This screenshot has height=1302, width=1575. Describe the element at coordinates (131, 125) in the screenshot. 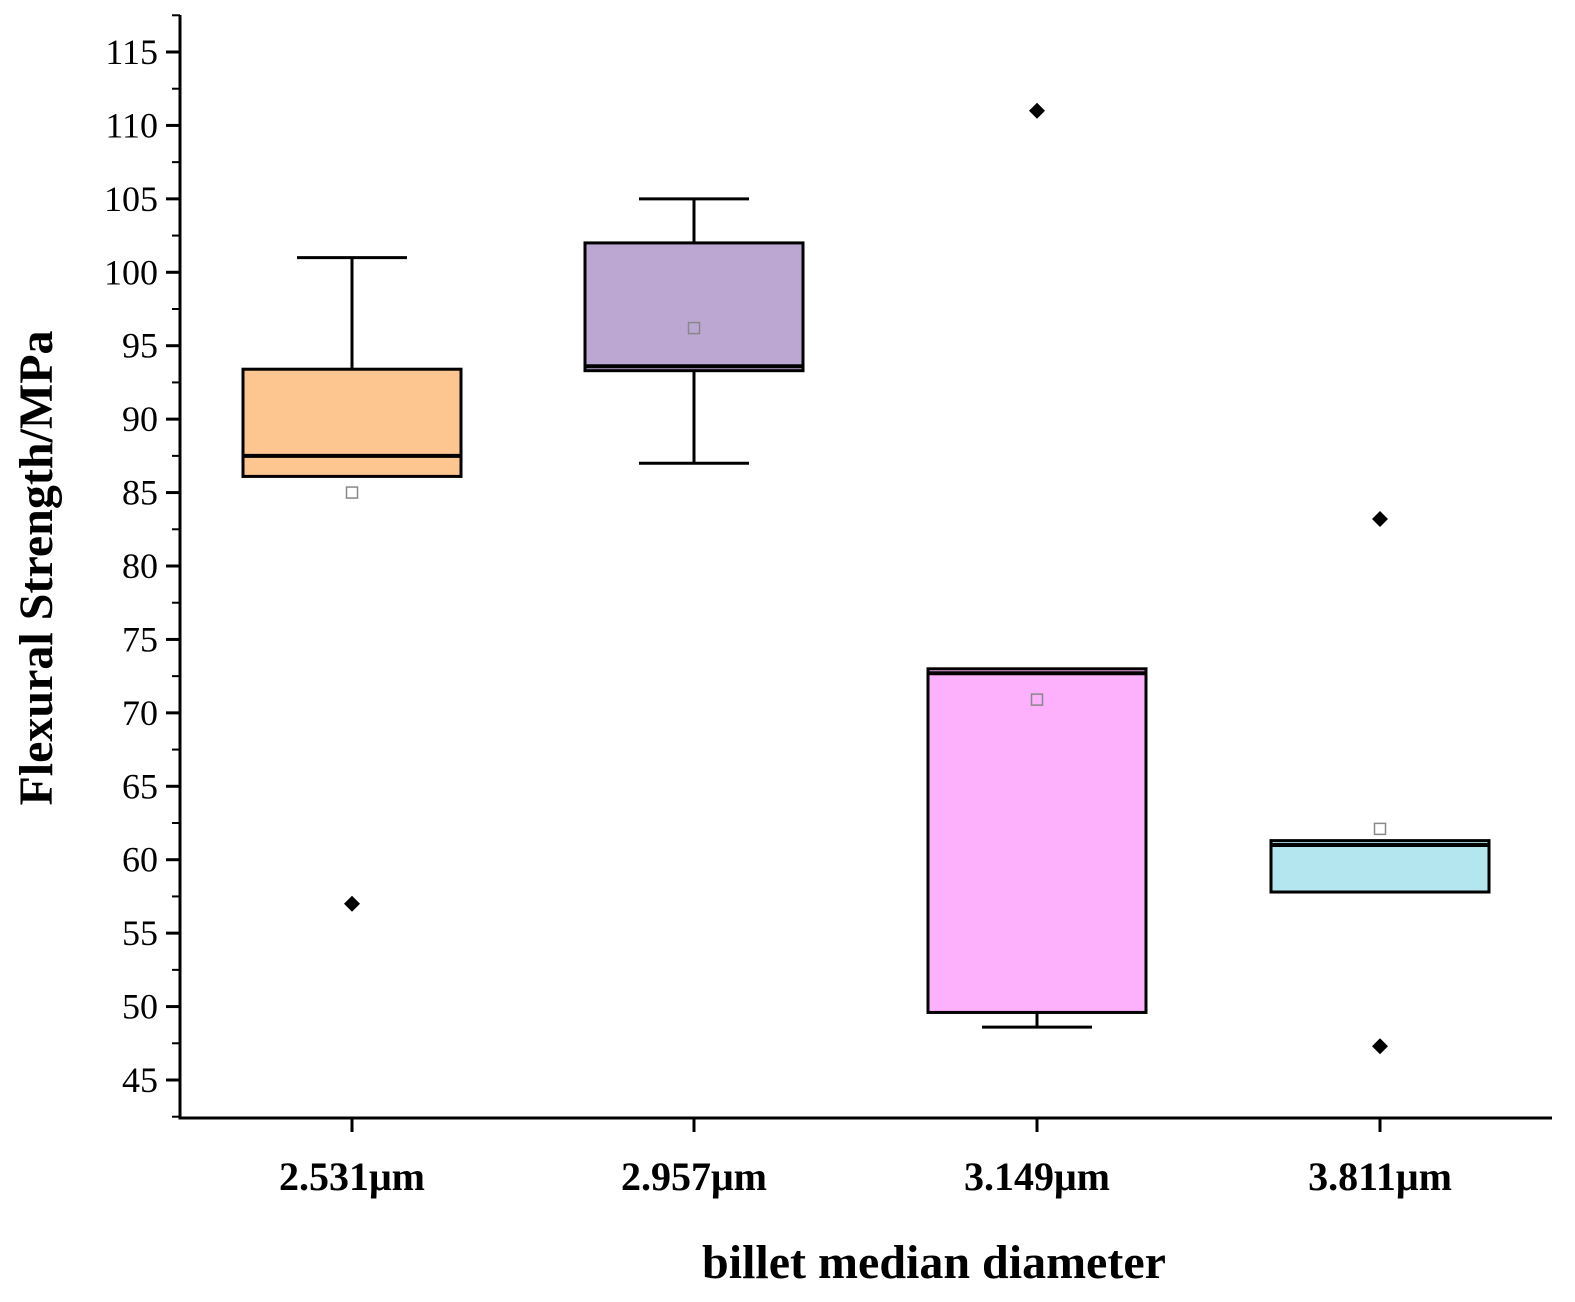

I see `y-tick-label: 110` at that location.